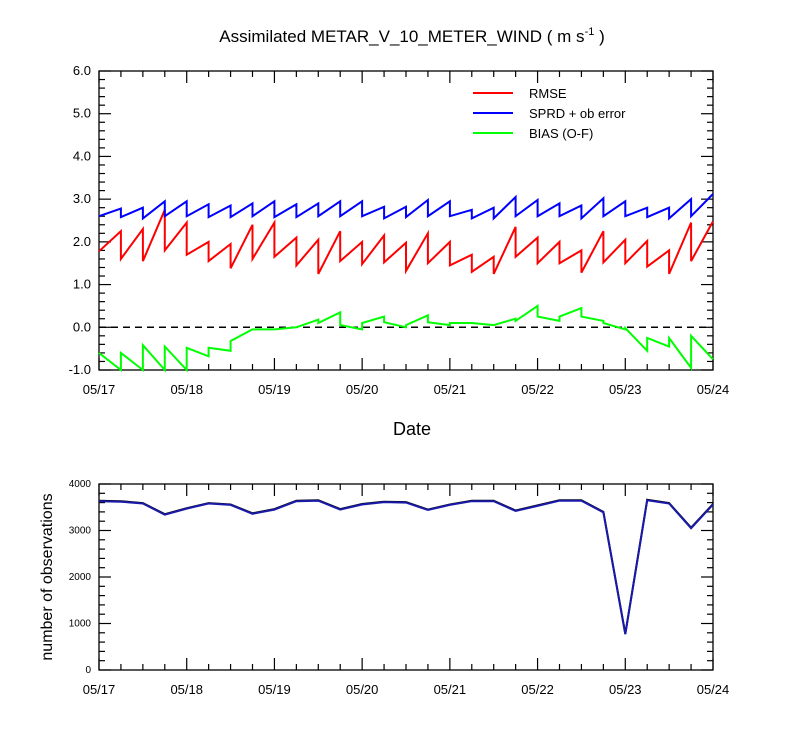 This screenshot has width=800, height=750. I want to click on legend-label: RMSE, so click(548, 93).